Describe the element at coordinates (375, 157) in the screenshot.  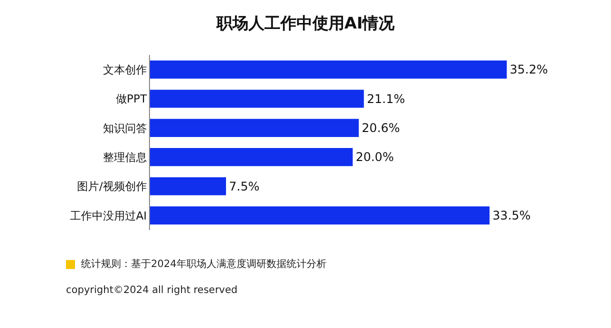
I see `data-label: 20.0%` at that location.